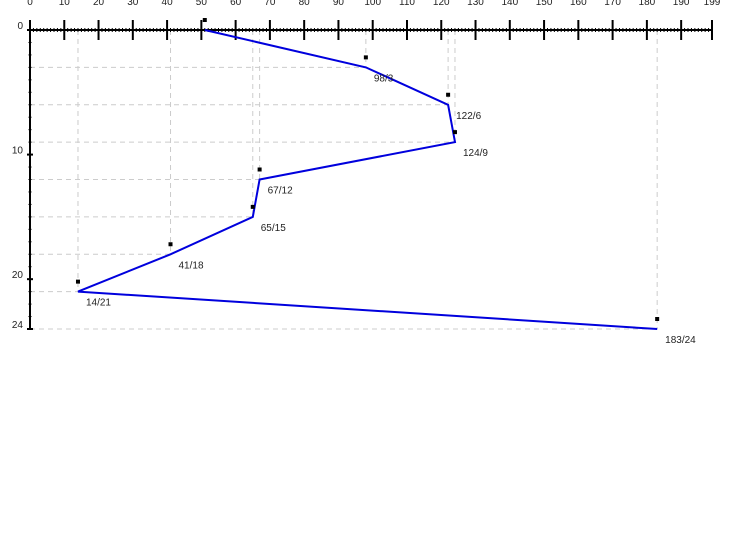 The image size is (750, 550). What do you see at coordinates (475, 153) in the screenshot?
I see `point-label-3: 124/9` at bounding box center [475, 153].